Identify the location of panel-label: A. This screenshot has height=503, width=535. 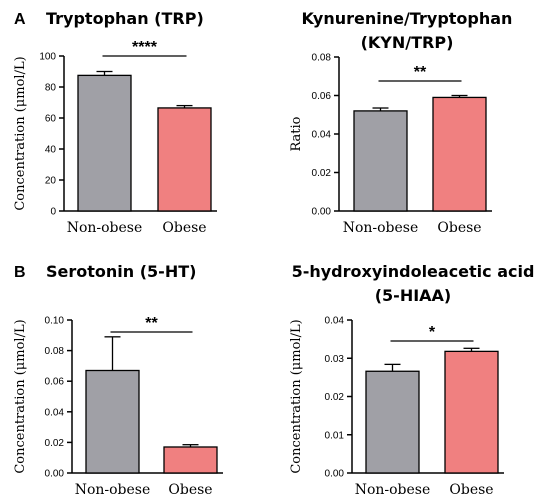
(20, 19).